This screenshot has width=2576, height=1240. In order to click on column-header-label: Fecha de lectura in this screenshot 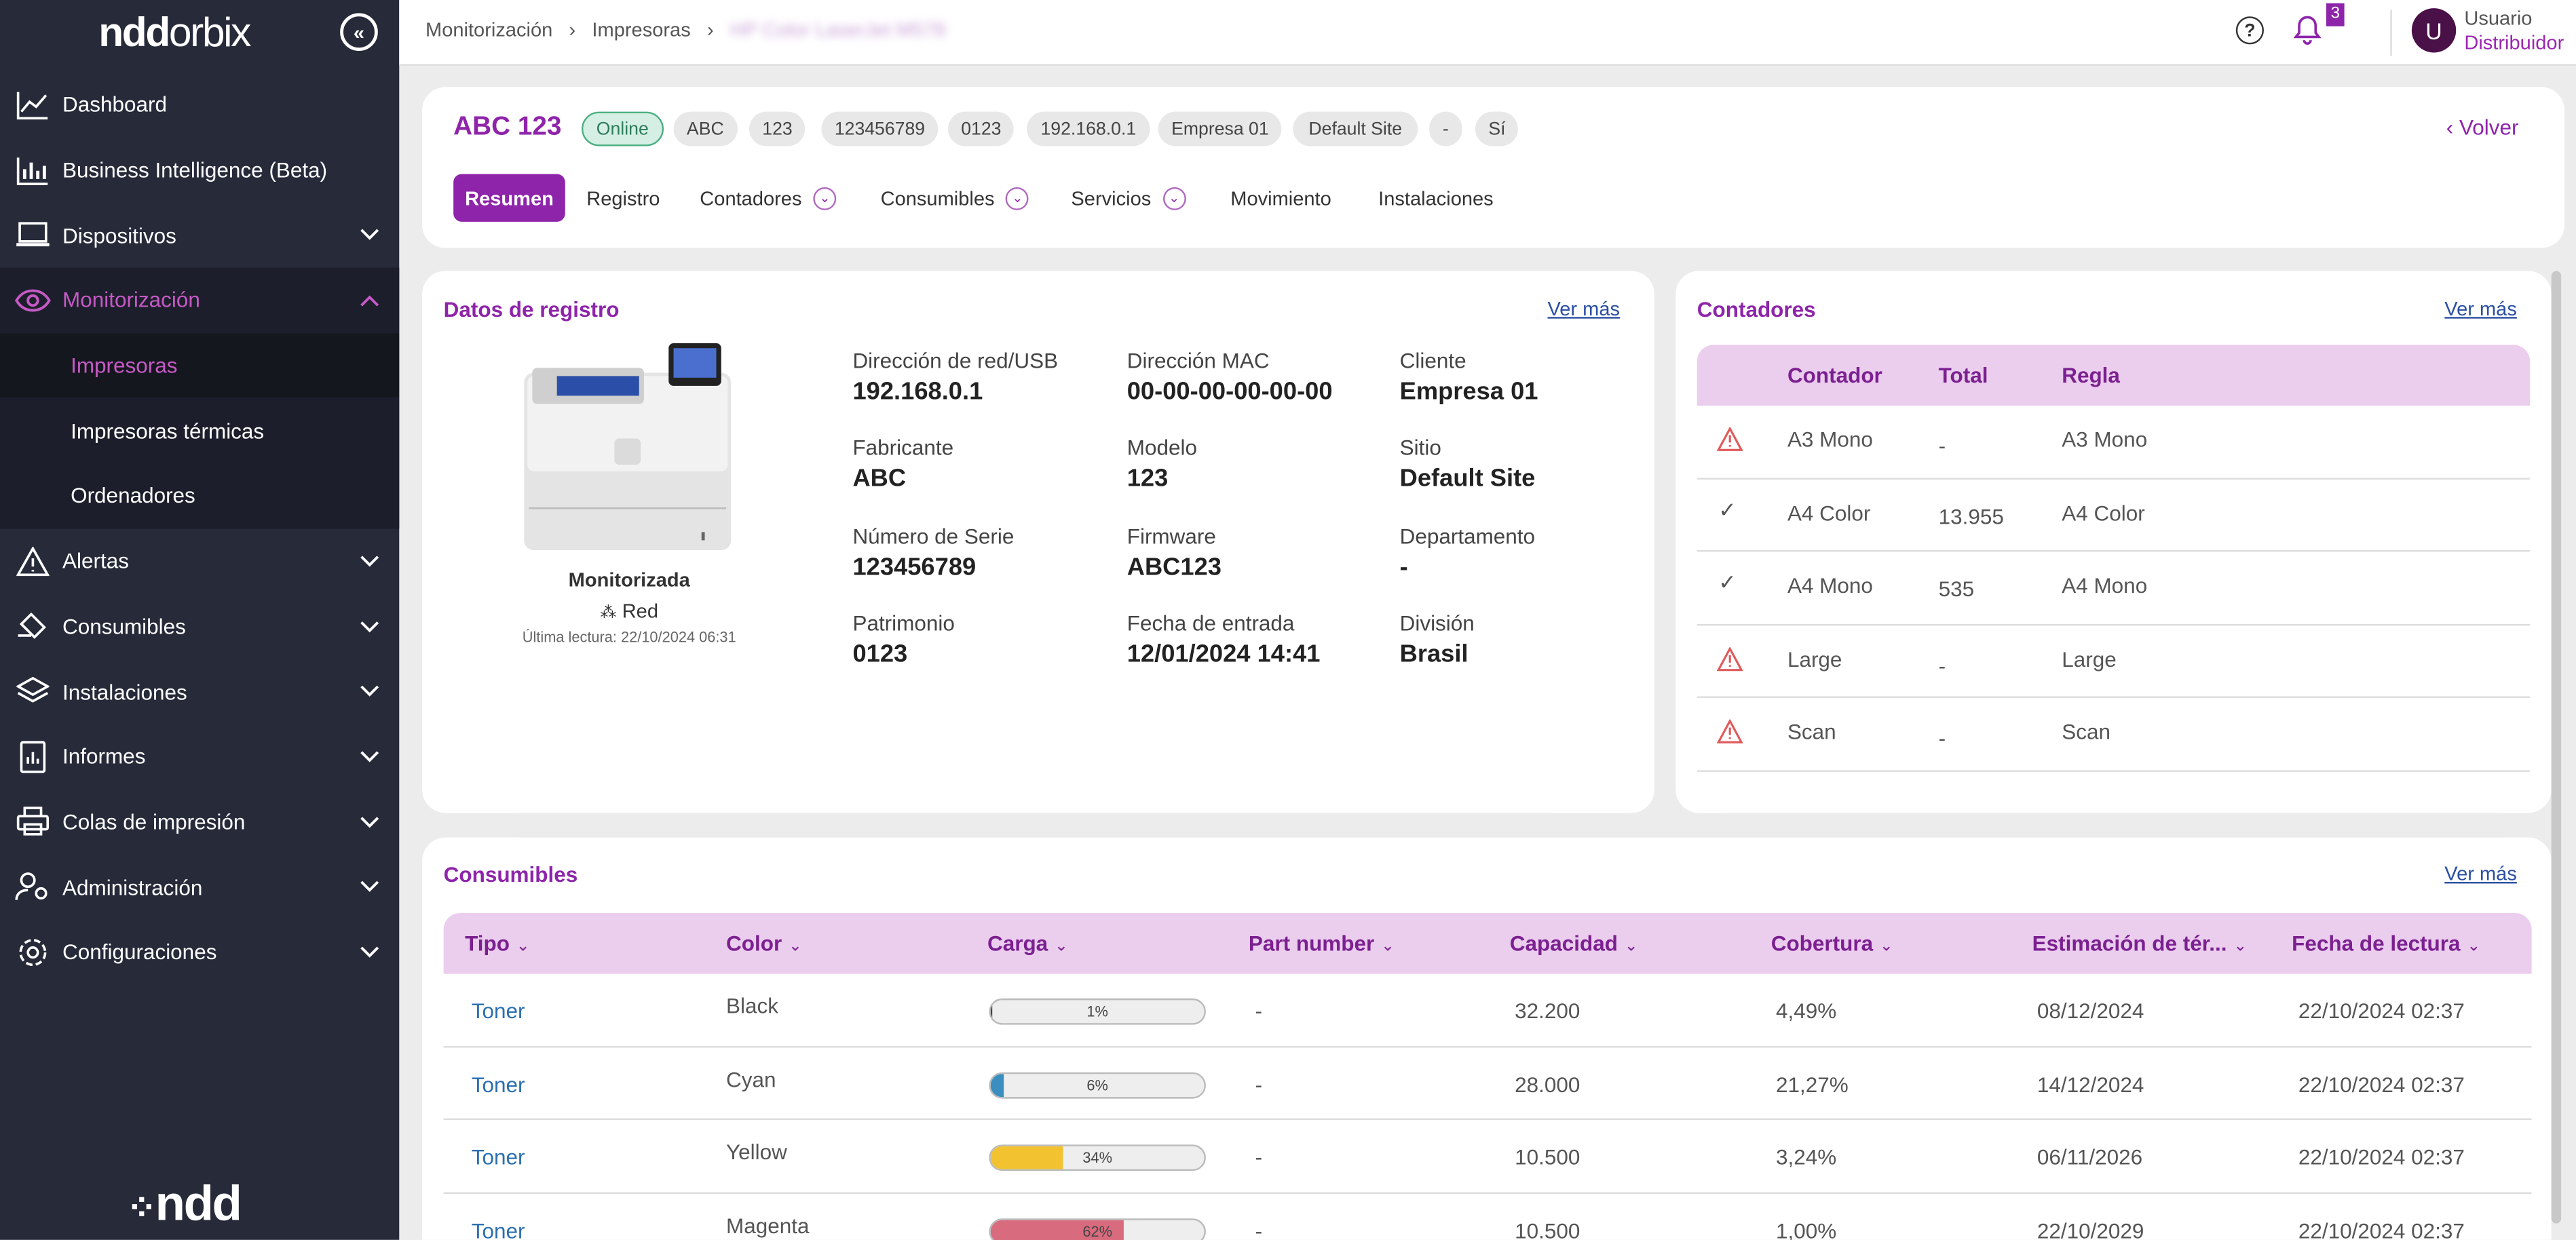, I will do `click(2376, 943)`.